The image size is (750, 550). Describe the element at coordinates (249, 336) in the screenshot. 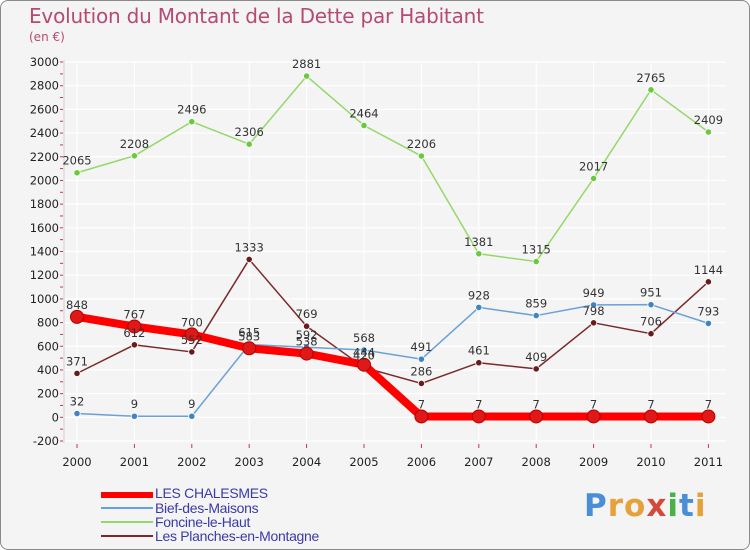

I see `data-label: 583` at that location.